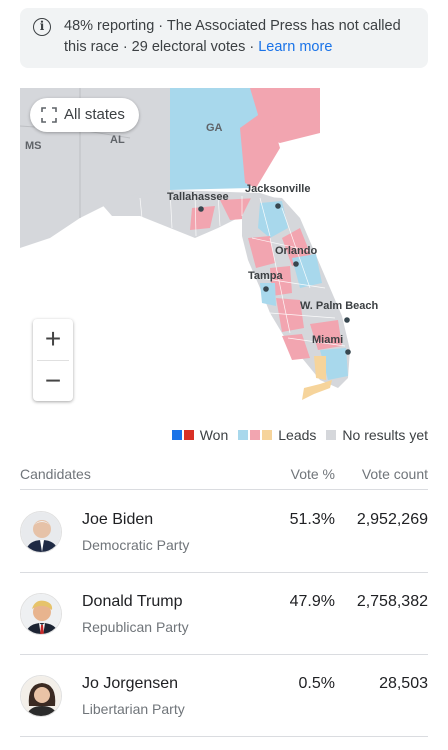 Image resolution: width=448 pixels, height=750 pixels. I want to click on city-label-miami: Miami, so click(328, 340).